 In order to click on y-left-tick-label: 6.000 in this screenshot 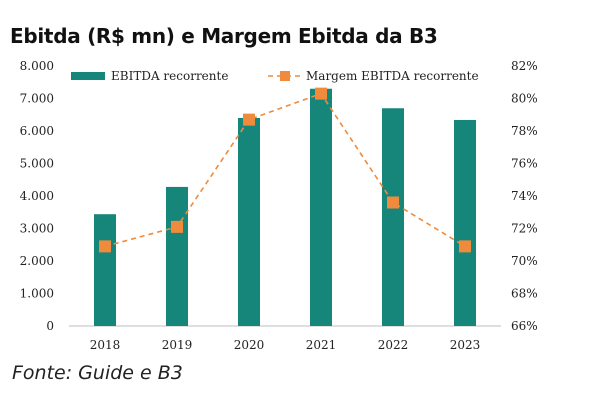, I will do `click(37, 131)`.